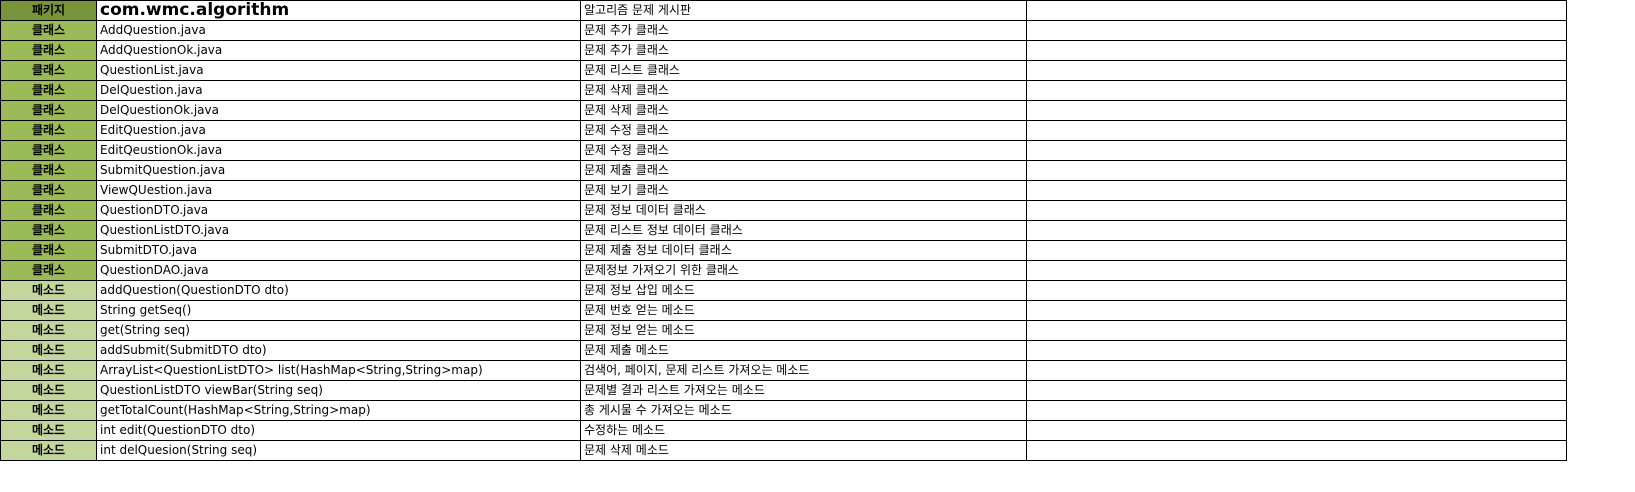 The width and height of the screenshot is (1635, 492). Describe the element at coordinates (803, 190) in the screenshot. I see `description-cell: 문제 보기 클래스` at that location.